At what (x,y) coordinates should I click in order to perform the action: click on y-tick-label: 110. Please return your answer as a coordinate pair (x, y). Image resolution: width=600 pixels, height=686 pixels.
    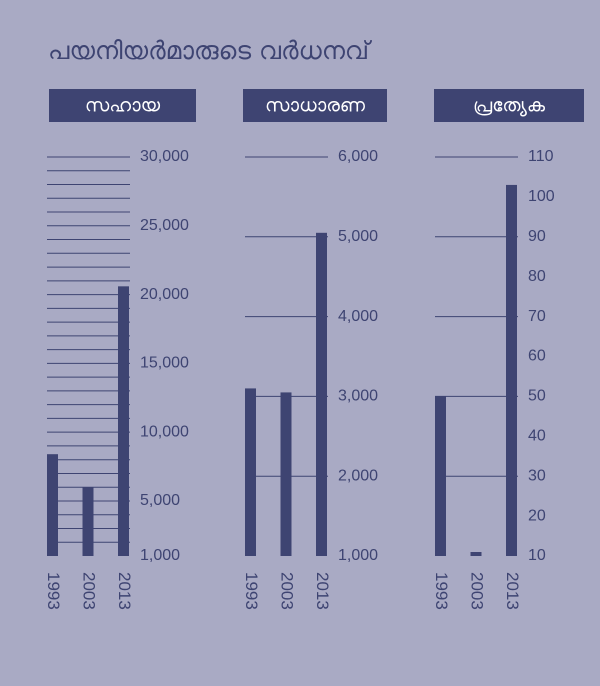
    Looking at the image, I should click on (541, 156).